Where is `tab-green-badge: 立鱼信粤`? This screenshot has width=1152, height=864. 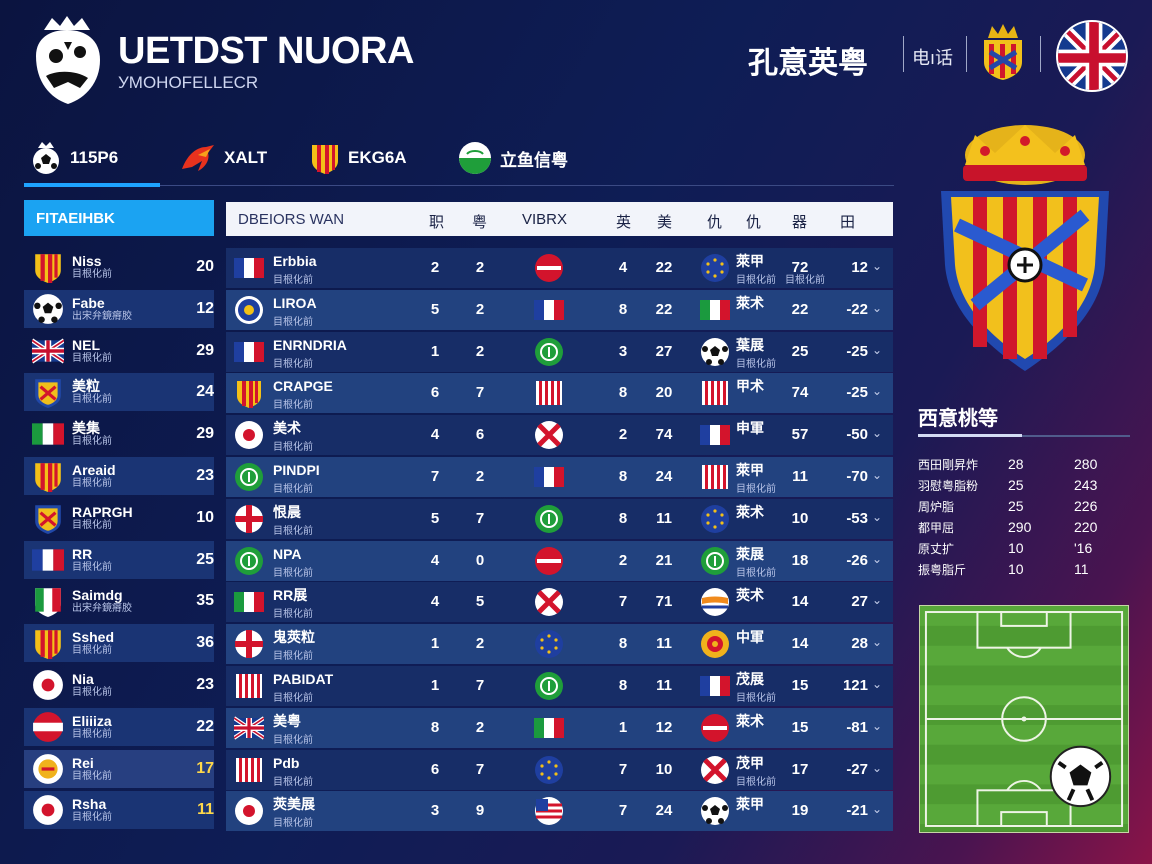
tab-green-badge: 立鱼信粤 is located at coordinates (513, 158).